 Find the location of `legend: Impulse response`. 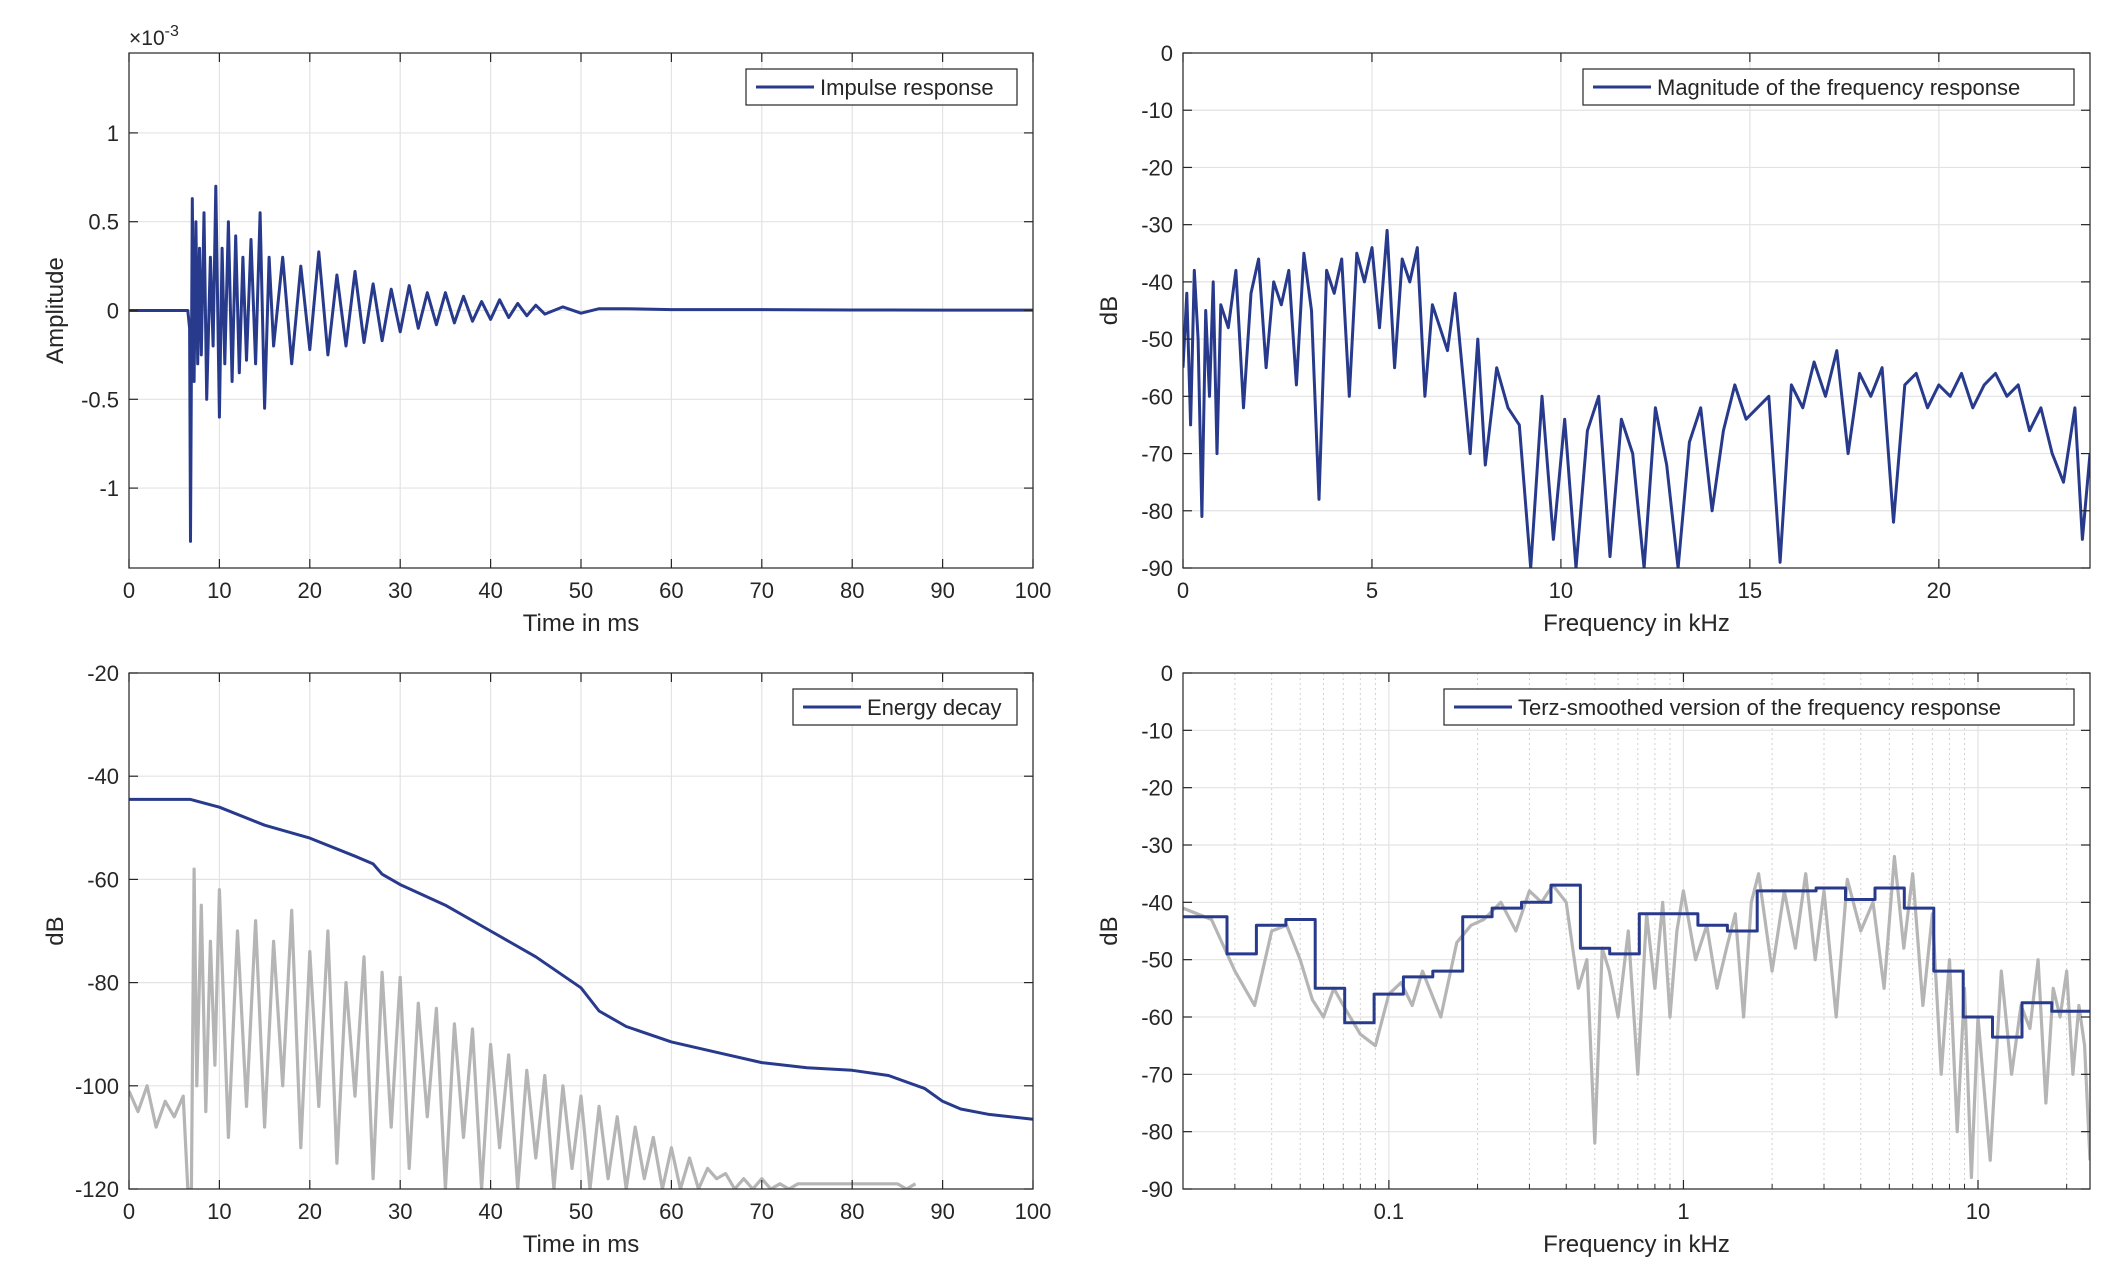

legend: Impulse response is located at coordinates (881, 87).